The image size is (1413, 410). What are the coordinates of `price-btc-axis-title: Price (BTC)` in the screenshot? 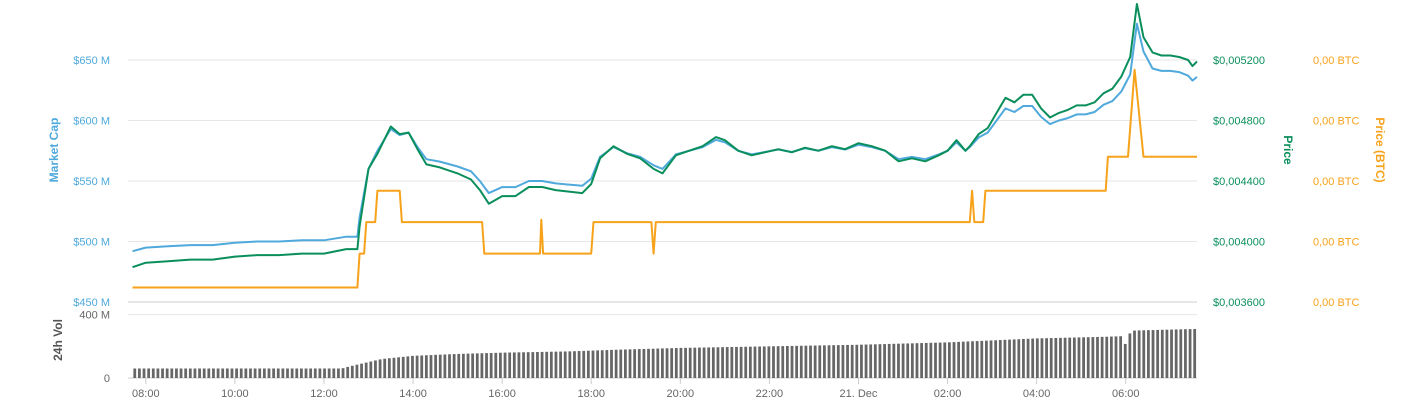 It's located at (1380, 149).